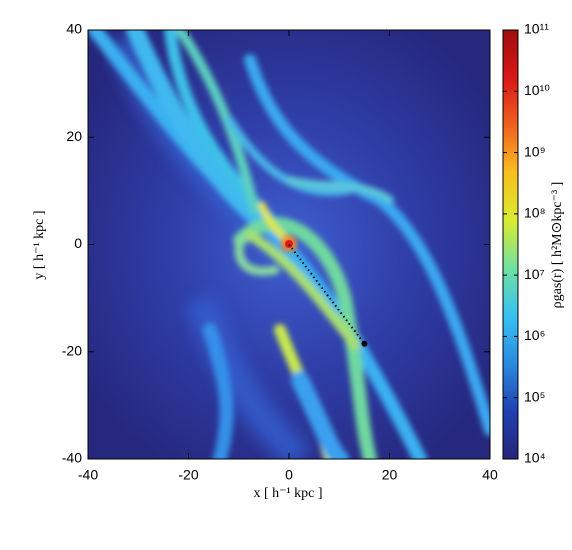 This screenshot has width=572, height=550. I want to click on colorbar-tick-label: 10⁵, so click(534, 396).